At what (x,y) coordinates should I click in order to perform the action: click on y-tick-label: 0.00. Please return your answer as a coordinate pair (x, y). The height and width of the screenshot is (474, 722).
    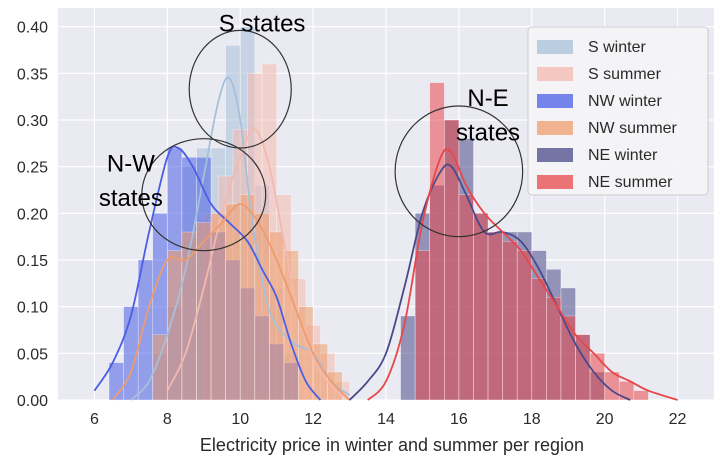
    Looking at the image, I should click on (32, 401).